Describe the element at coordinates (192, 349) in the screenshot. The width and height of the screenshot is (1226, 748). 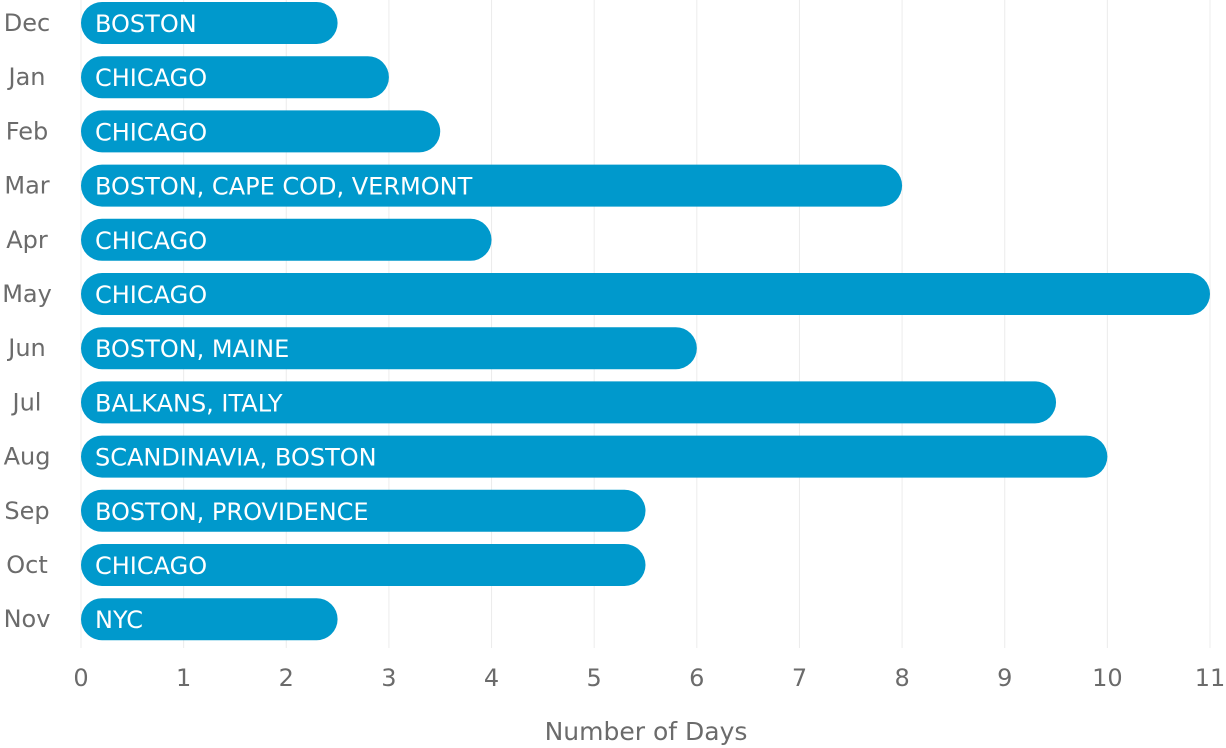
I see `bar-label: BOSTON, MAINE` at that location.